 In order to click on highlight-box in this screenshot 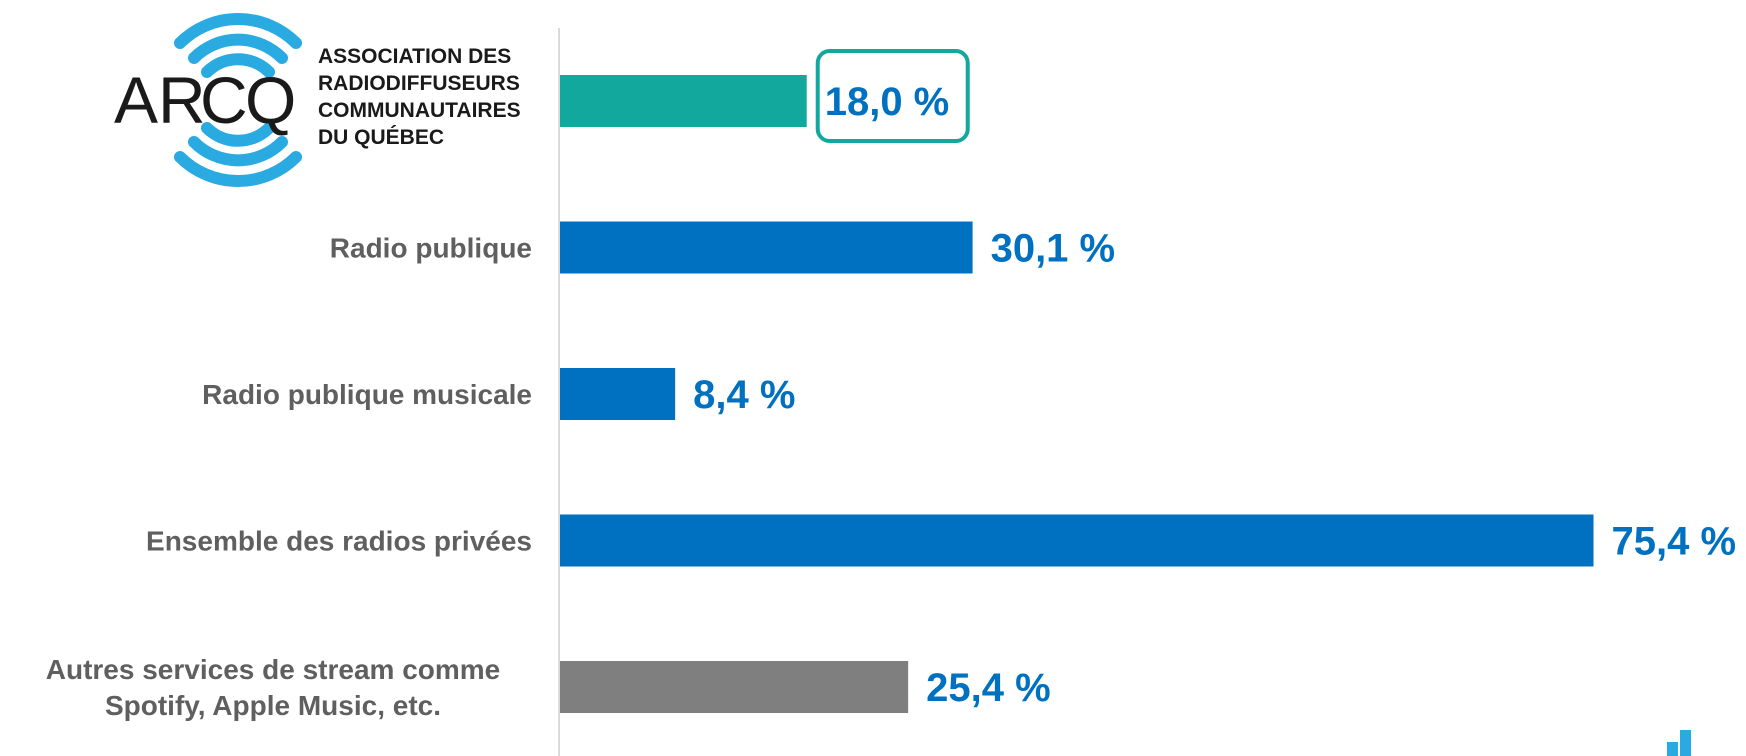, I will do `click(892, 96)`.